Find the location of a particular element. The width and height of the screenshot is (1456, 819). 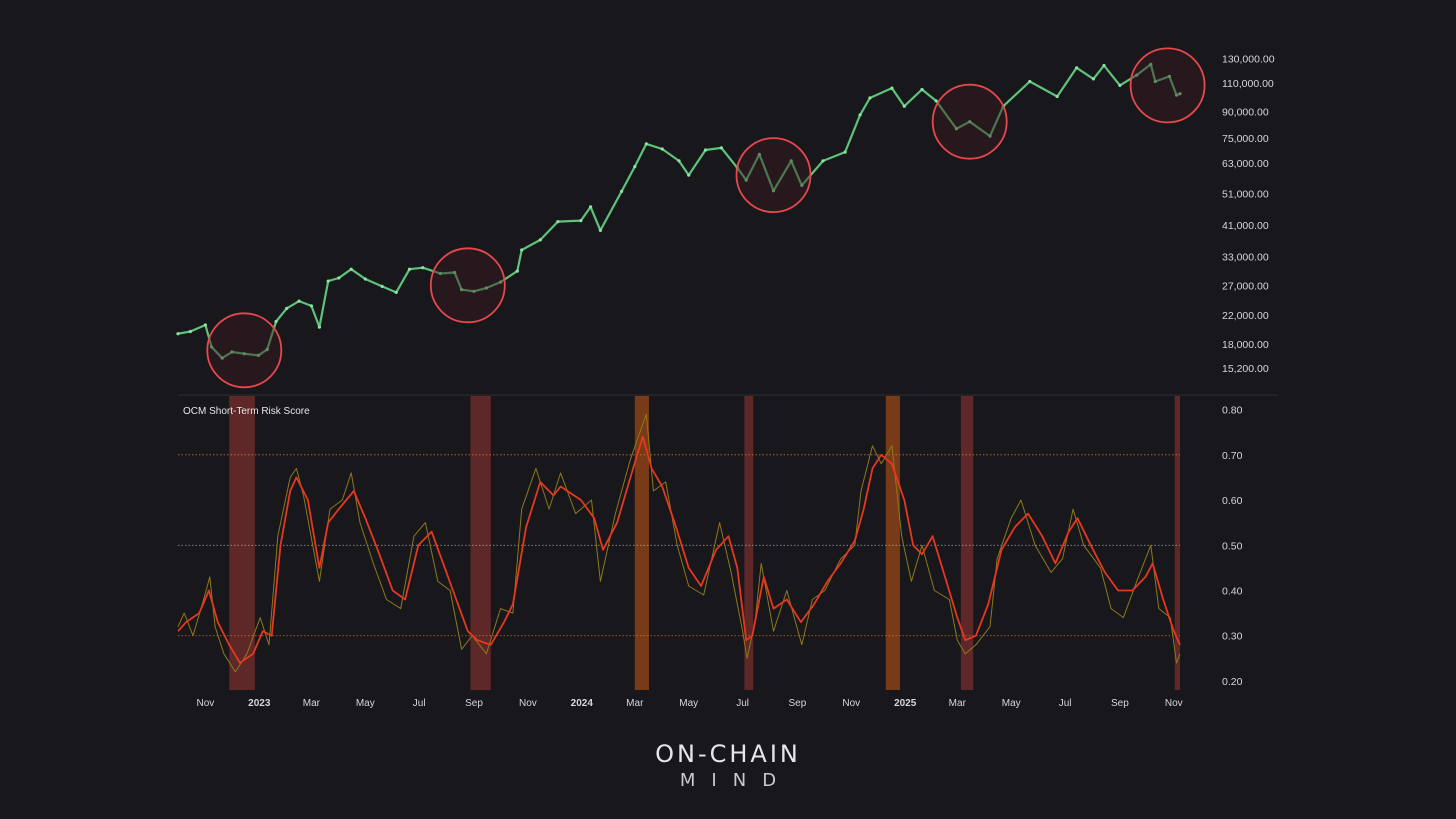

price-y-tick-label: 15,200.00 is located at coordinates (1245, 369).